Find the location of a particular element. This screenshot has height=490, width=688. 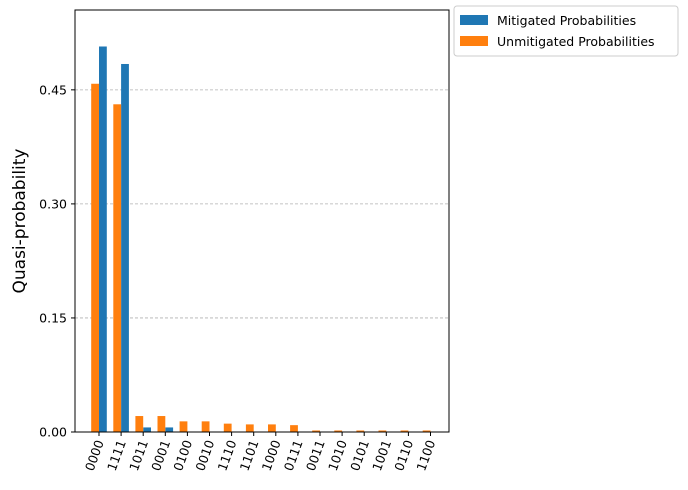

bar-1001-unmitigated is located at coordinates (382, 431).